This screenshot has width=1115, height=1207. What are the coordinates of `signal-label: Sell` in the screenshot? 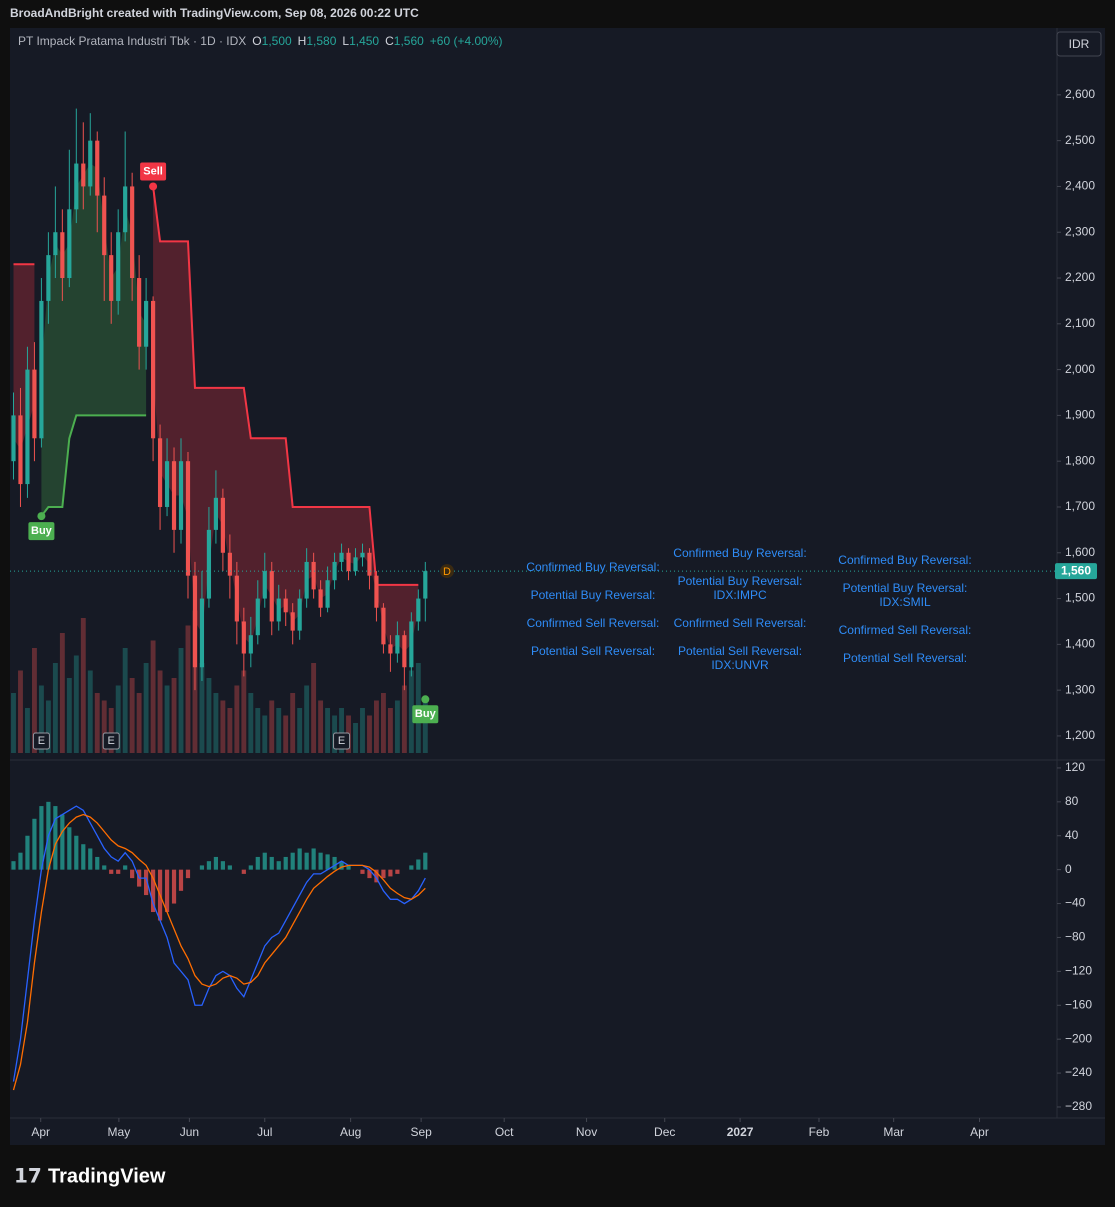 It's located at (153, 171).